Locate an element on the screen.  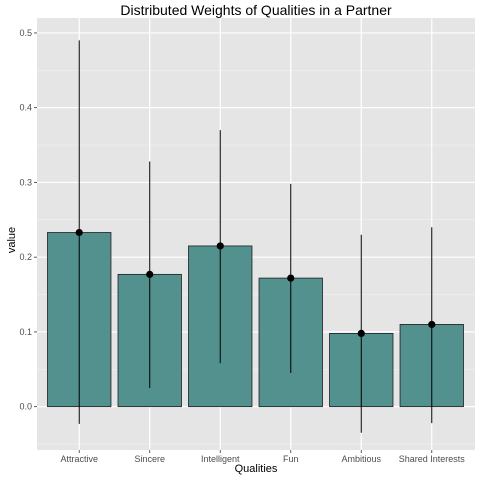
y-tick-label: 0.1 is located at coordinates (25, 332).